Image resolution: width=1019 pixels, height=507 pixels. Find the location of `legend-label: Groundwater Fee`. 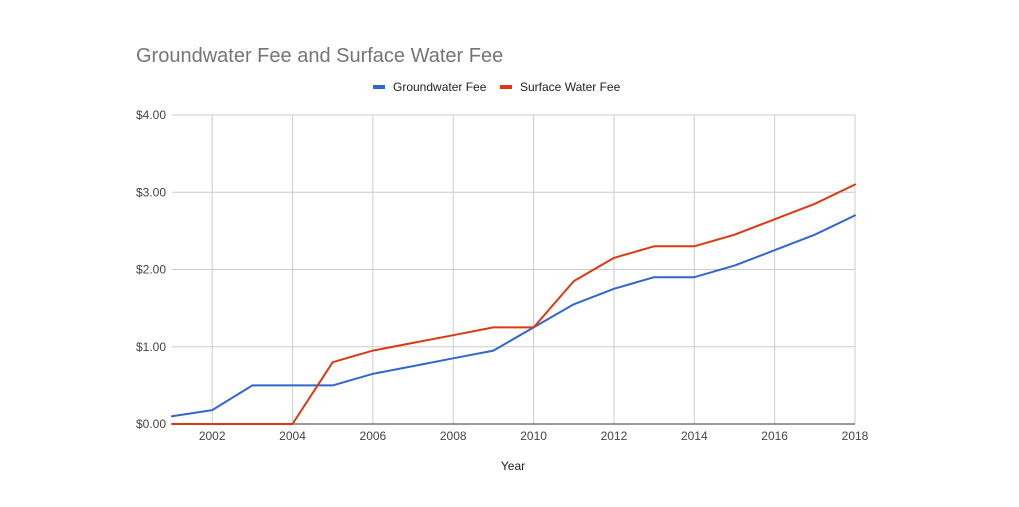

legend-label: Groundwater Fee is located at coordinates (440, 87).